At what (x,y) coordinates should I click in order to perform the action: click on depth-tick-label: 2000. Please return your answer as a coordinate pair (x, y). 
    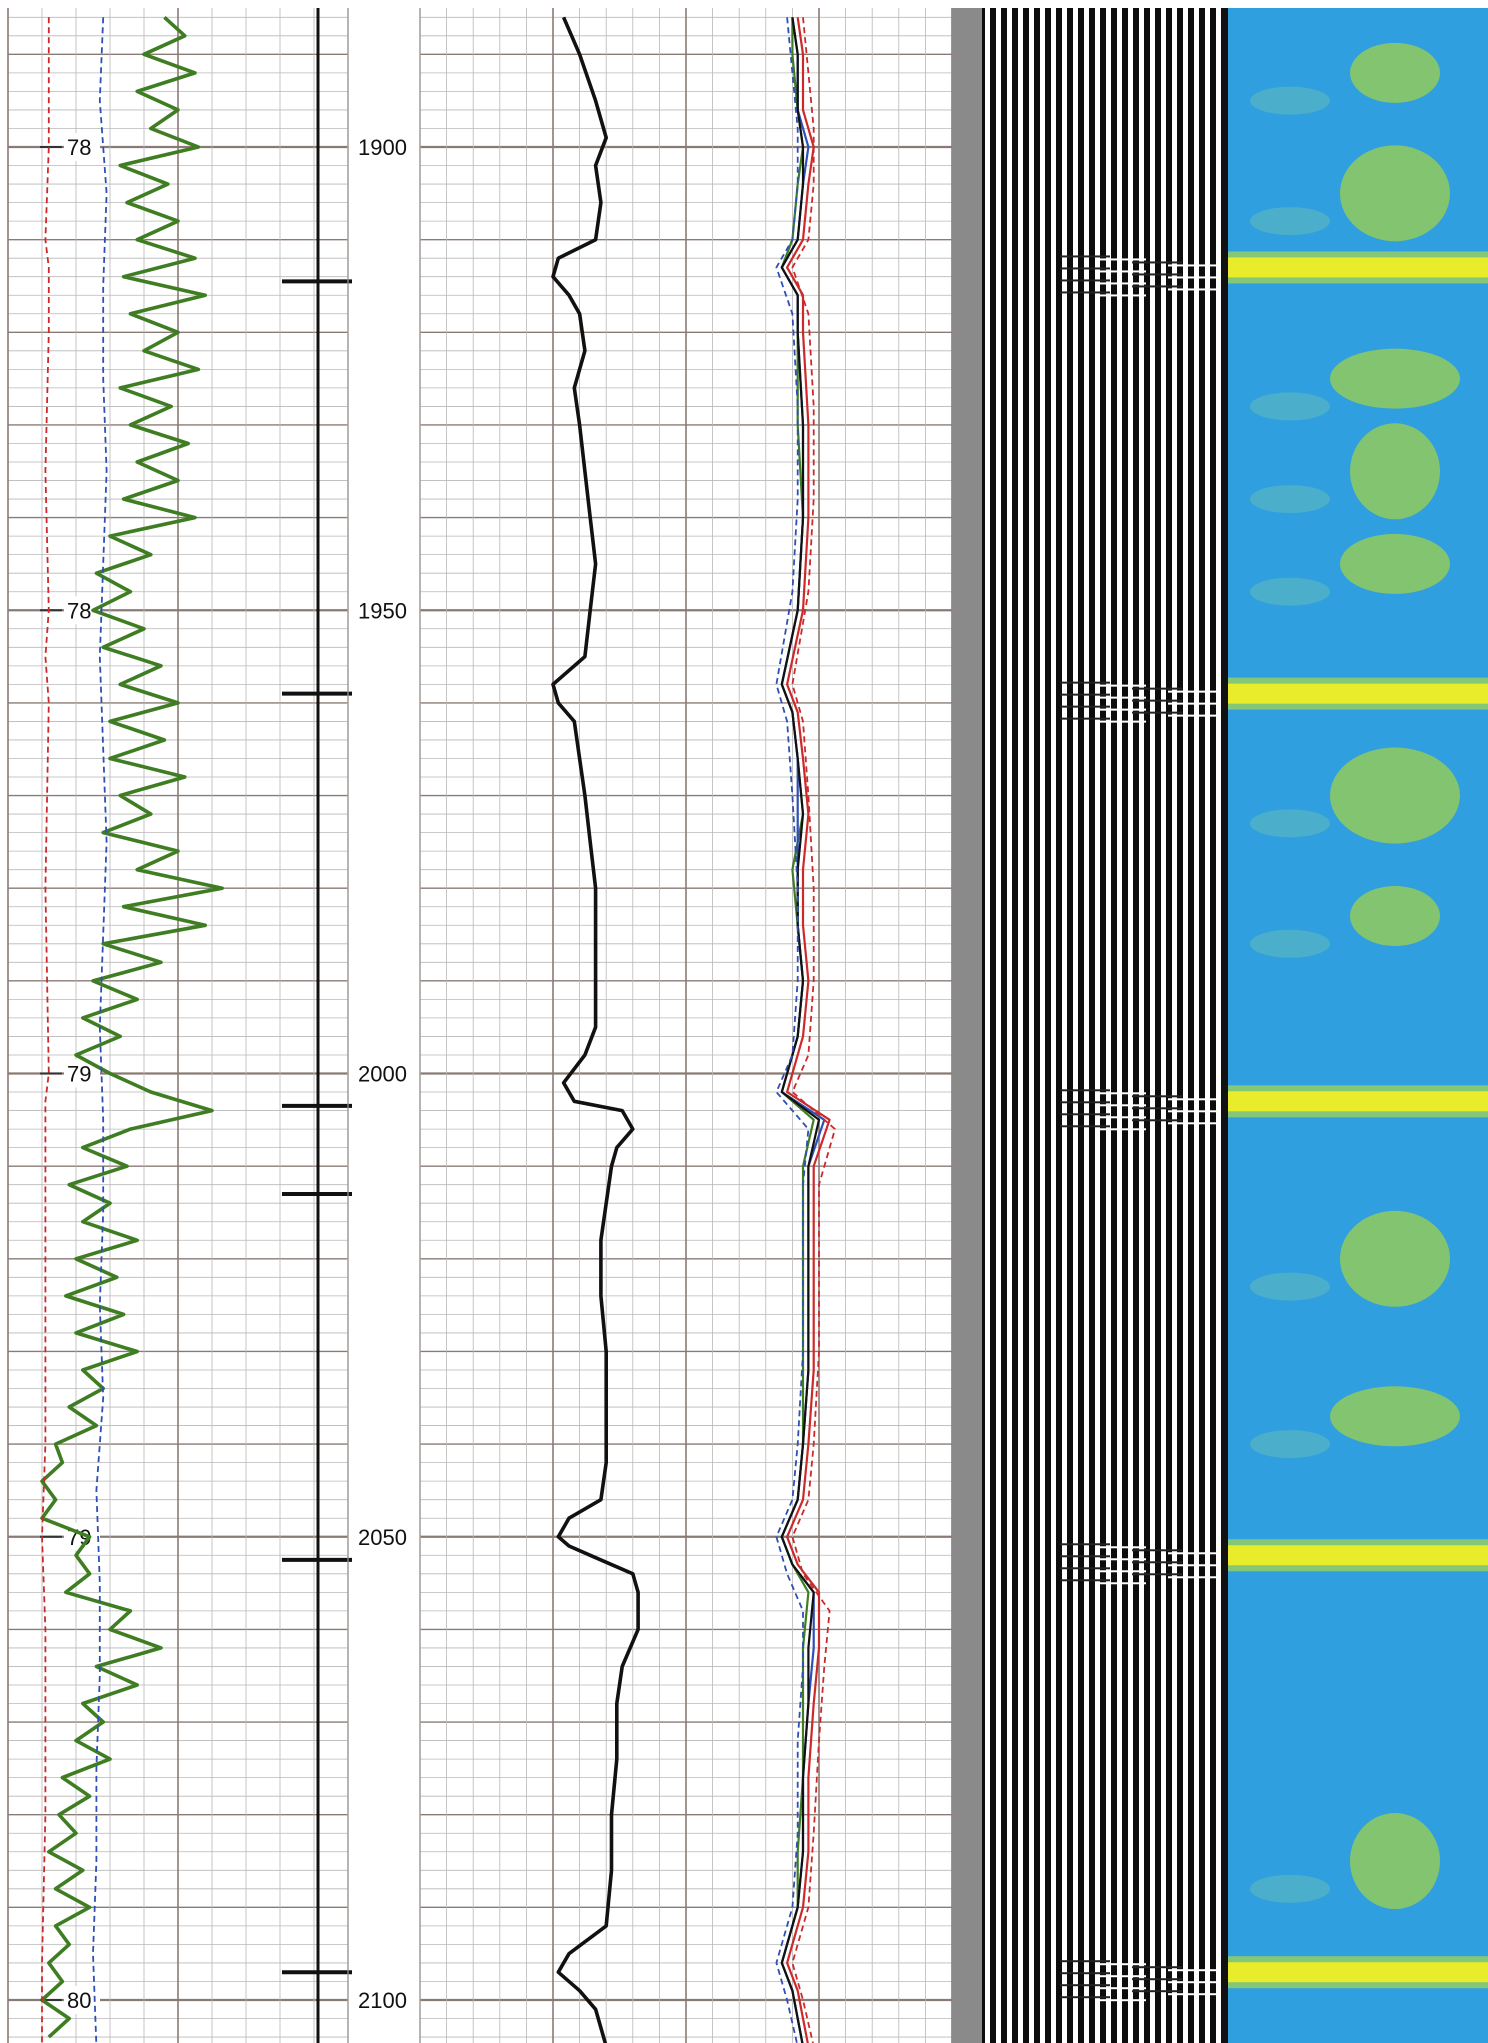
    Looking at the image, I should click on (382, 1074).